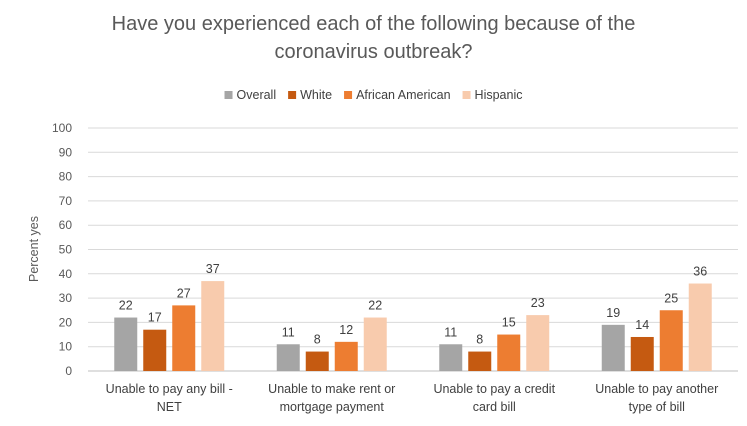 The height and width of the screenshot is (426, 747). I want to click on data-label: 17, so click(155, 318).